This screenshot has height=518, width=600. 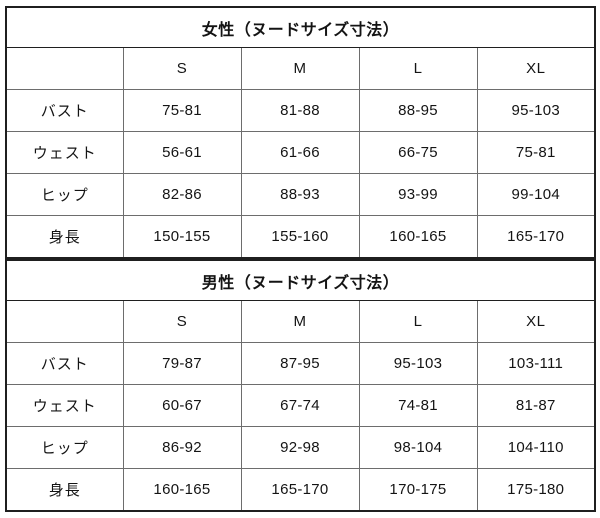 I want to click on male-header-row: S M L XL, so click(x=300, y=321).